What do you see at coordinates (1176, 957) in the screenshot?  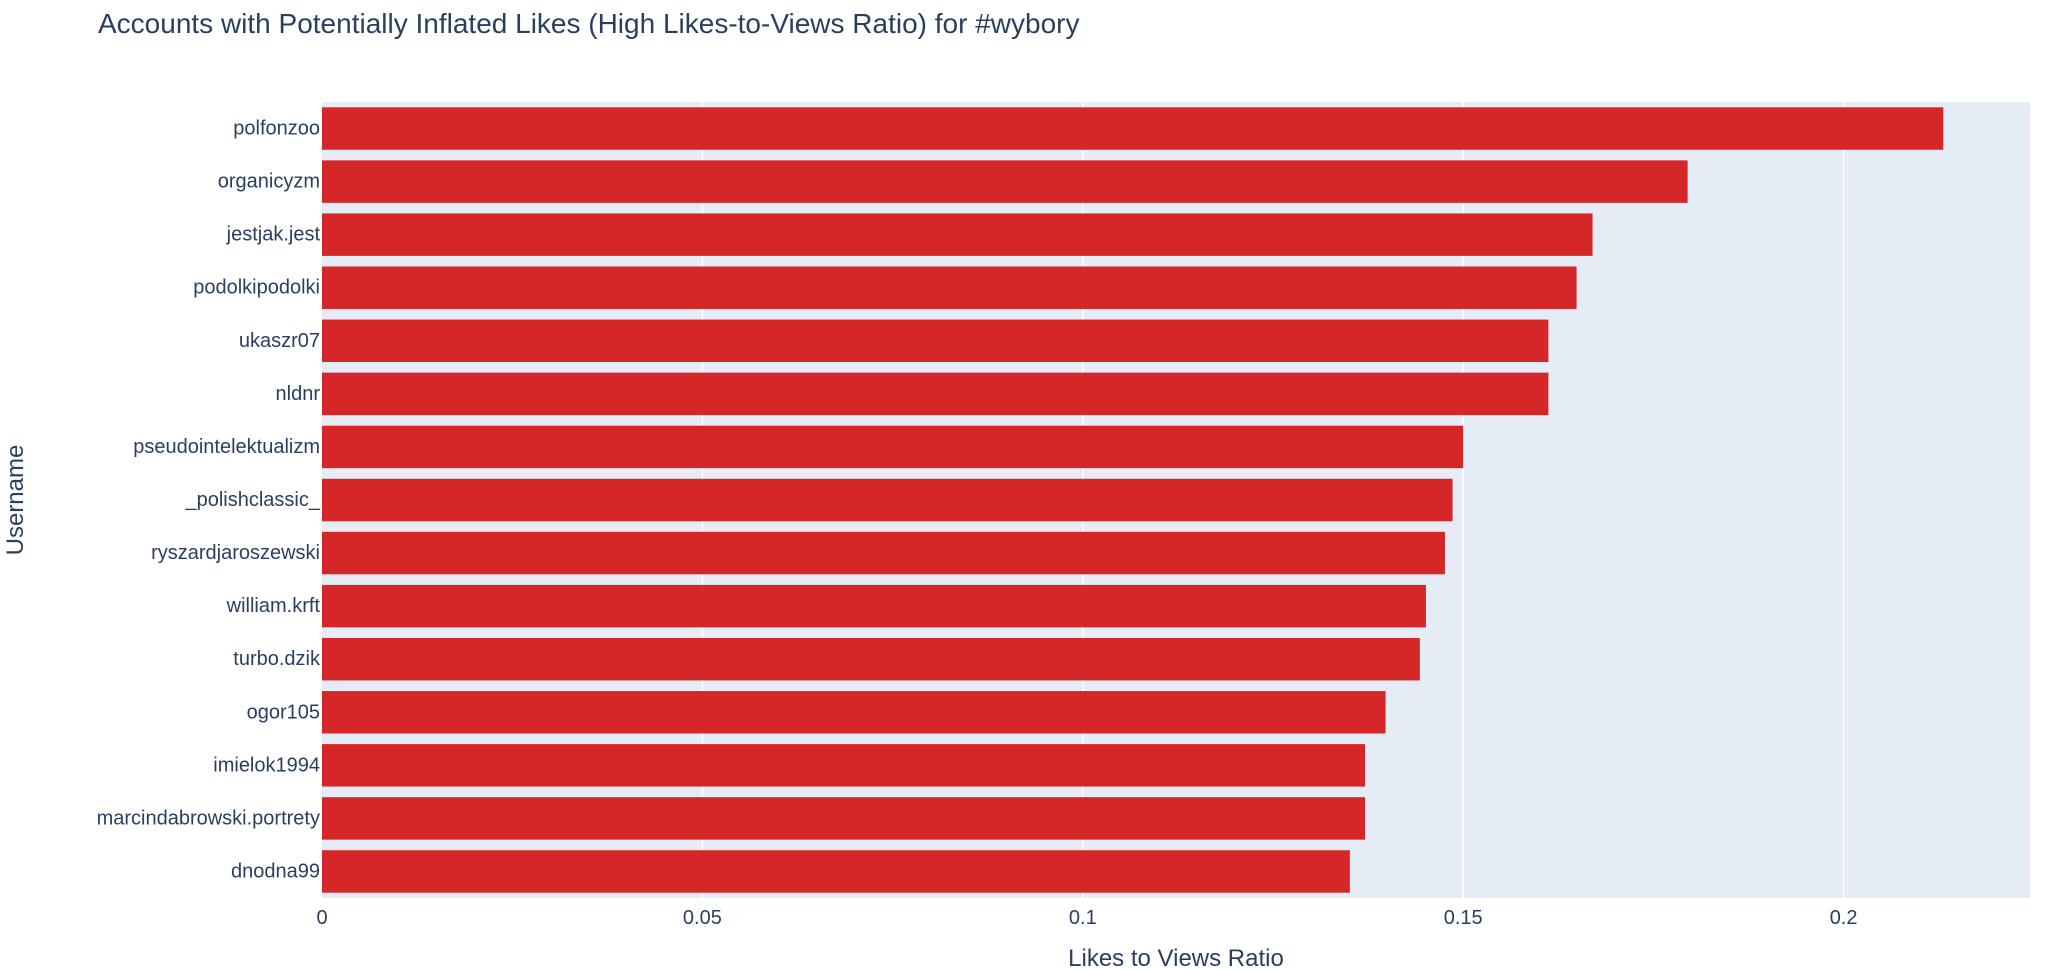 I see `x-axis-title: Likes to Views Ratio` at bounding box center [1176, 957].